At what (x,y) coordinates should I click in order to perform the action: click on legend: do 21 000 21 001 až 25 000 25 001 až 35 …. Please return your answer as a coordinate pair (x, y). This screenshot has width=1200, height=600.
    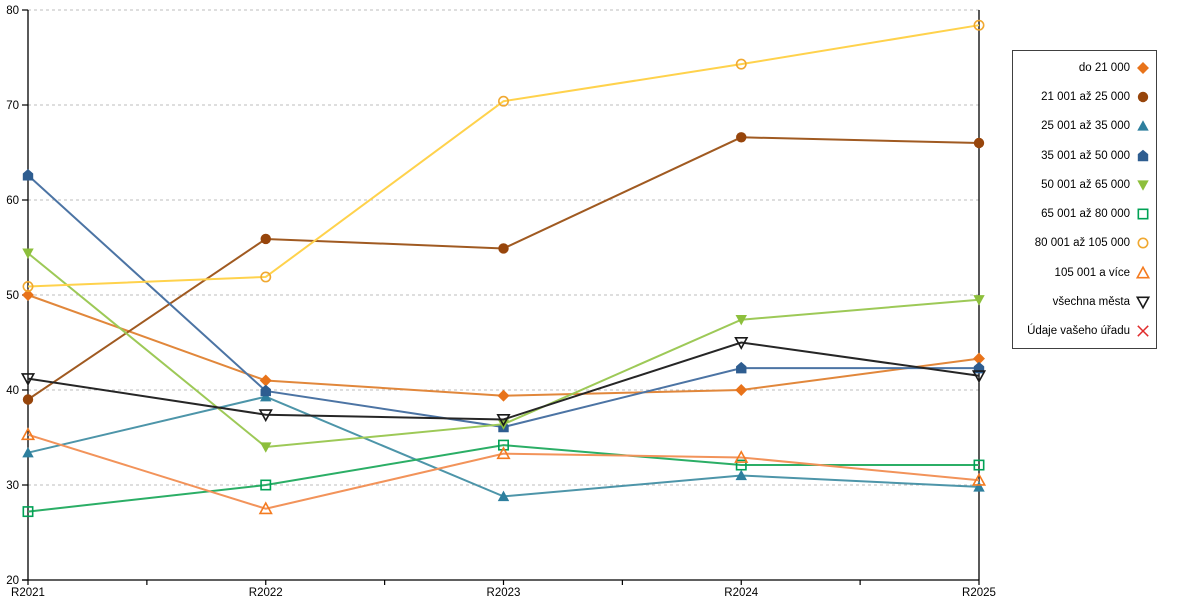
    Looking at the image, I should click on (1084, 199).